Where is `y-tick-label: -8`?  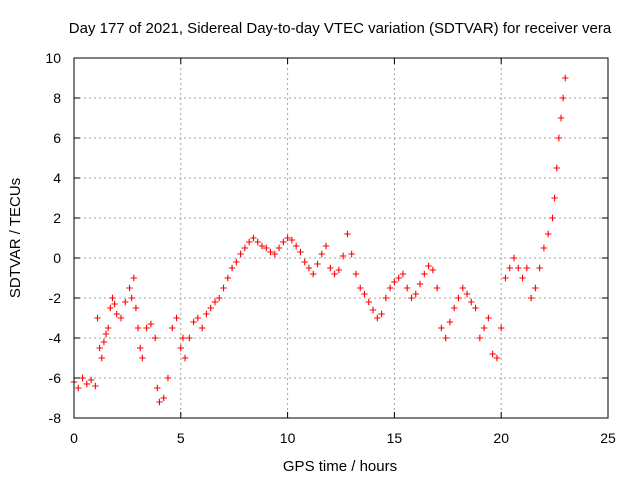
y-tick-label: -8 is located at coordinates (55, 418).